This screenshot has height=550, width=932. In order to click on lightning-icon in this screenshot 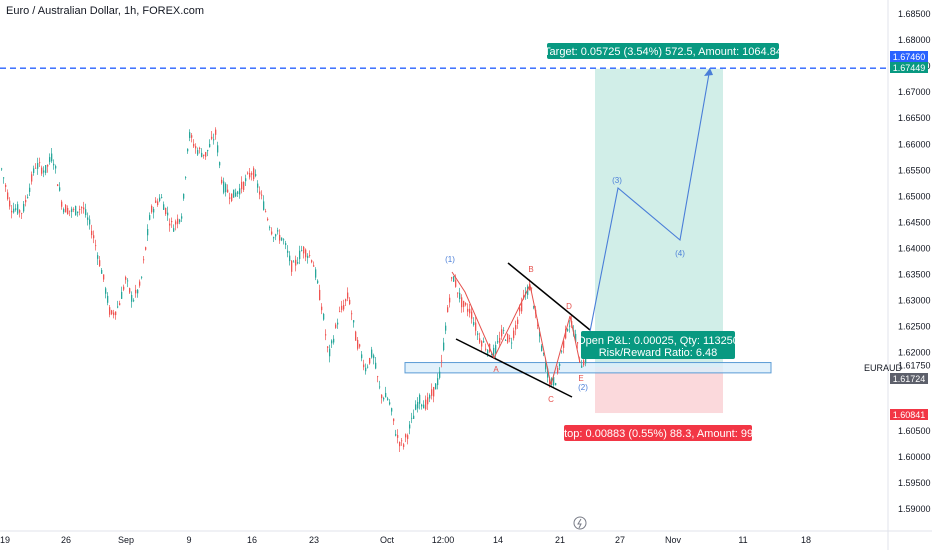, I will do `click(580, 523)`.